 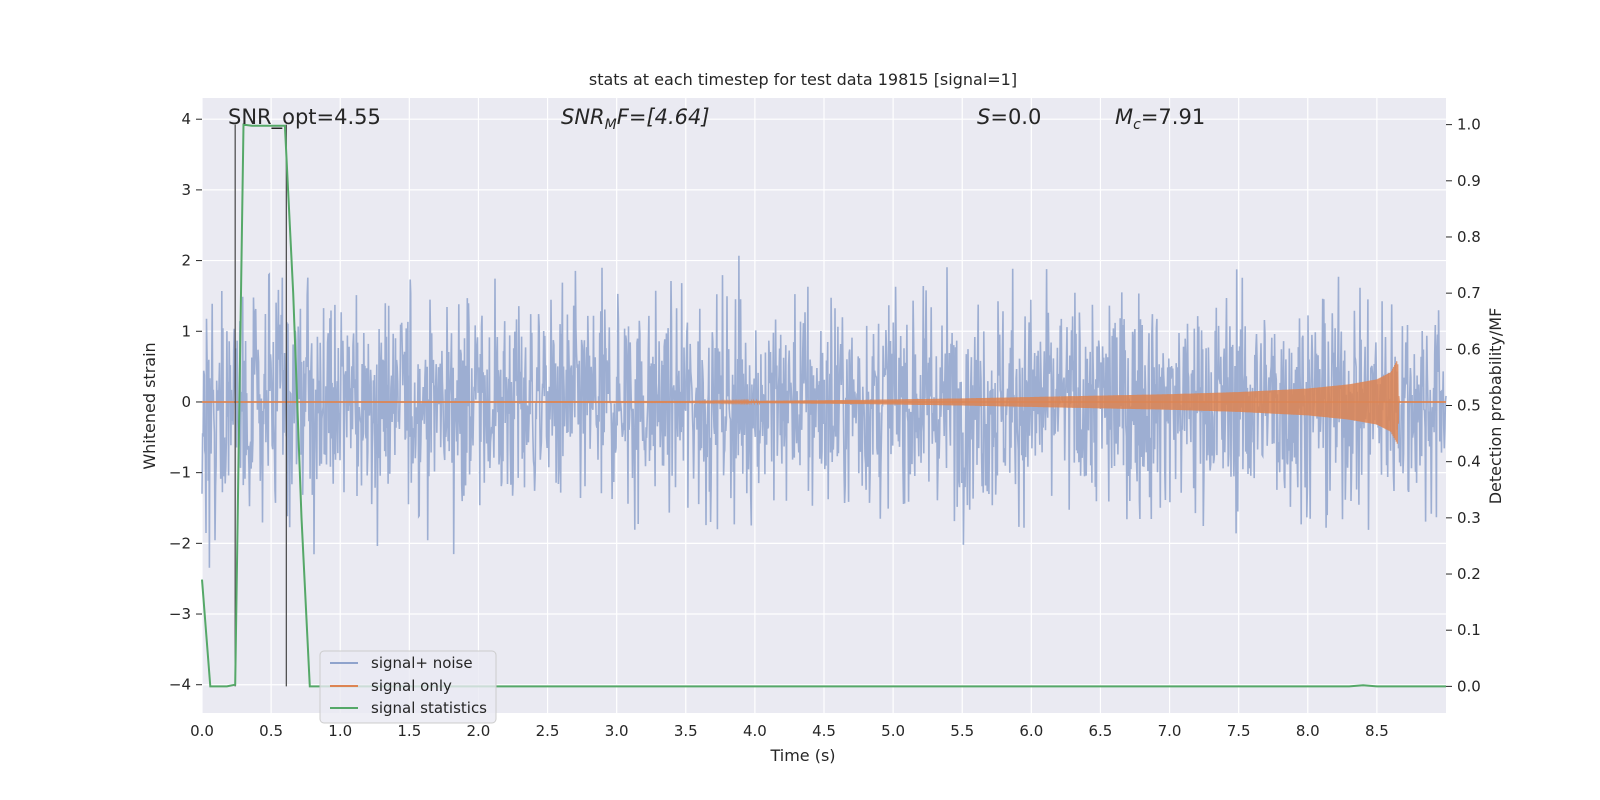 I want to click on y-tick-label-right: 0.8, so click(x=1469, y=237).